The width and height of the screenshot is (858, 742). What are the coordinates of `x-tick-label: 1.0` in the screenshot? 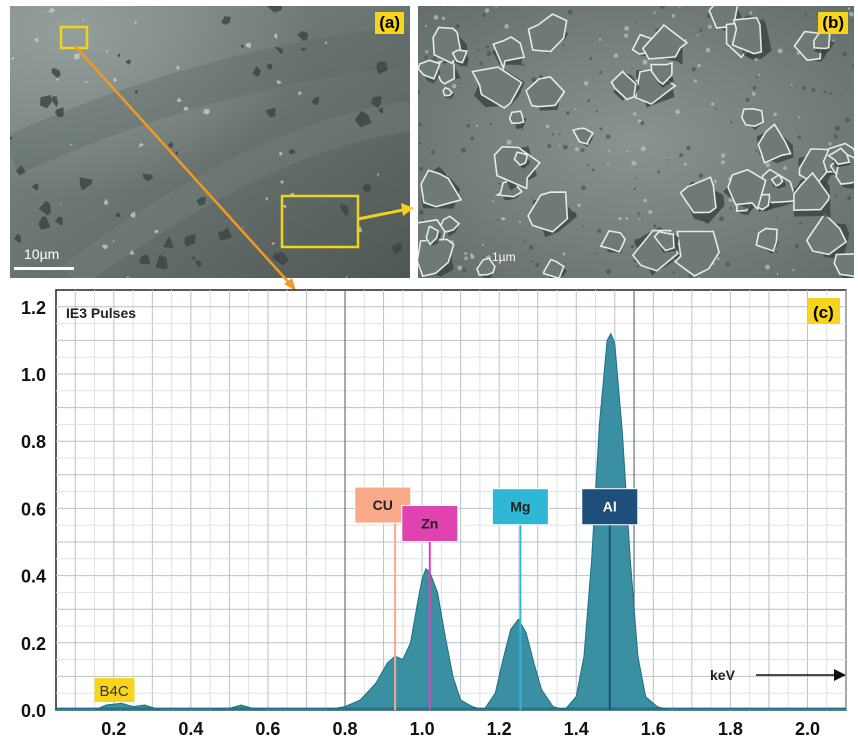 It's located at (422, 729).